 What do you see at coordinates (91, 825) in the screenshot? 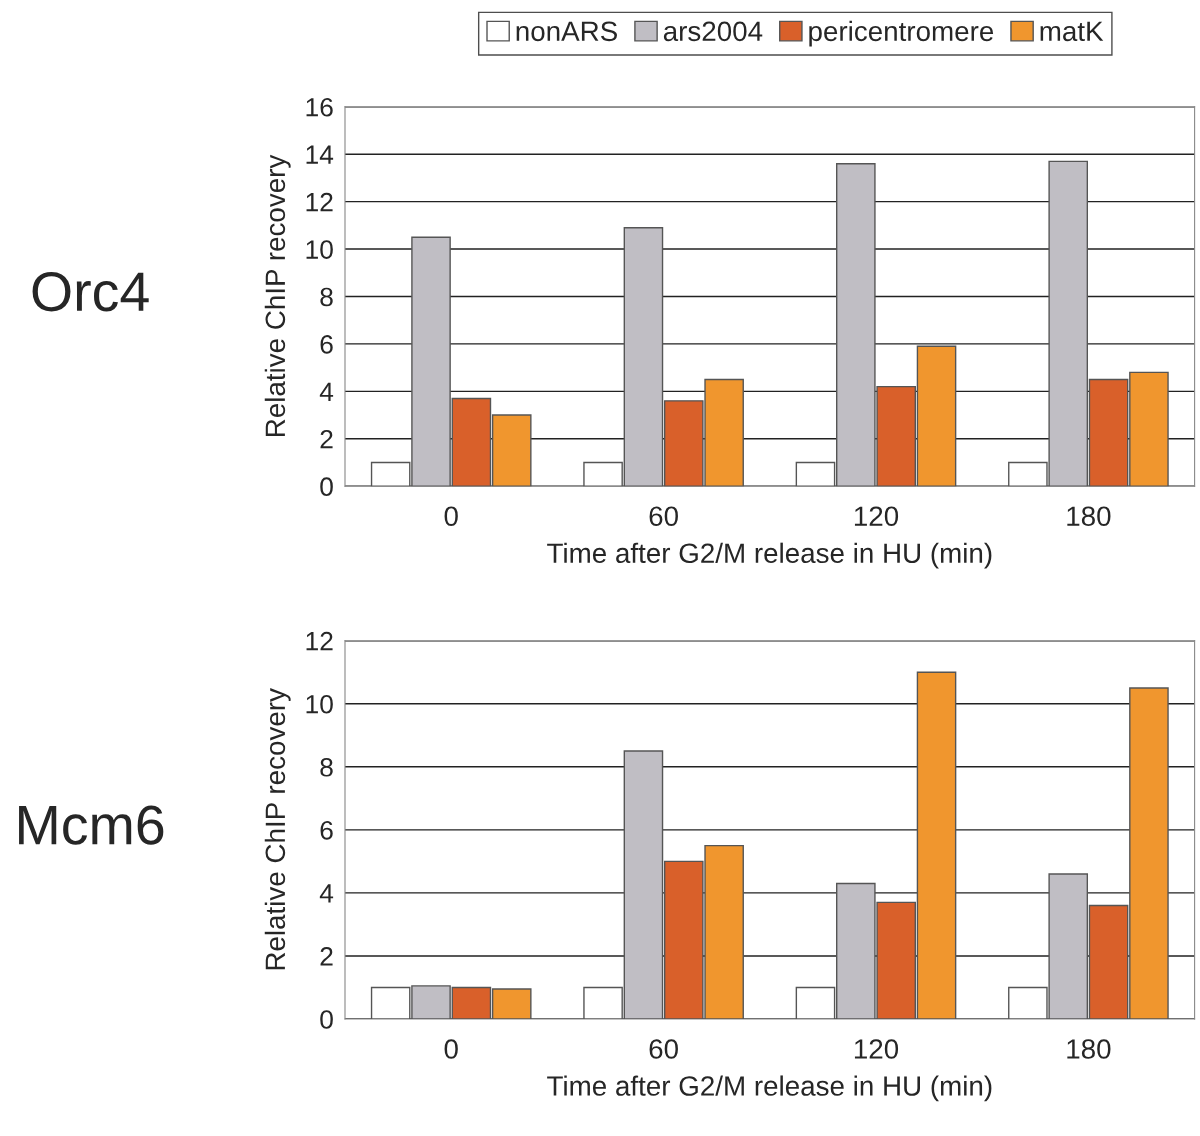
I see `text: Mcm6` at bounding box center [91, 825].